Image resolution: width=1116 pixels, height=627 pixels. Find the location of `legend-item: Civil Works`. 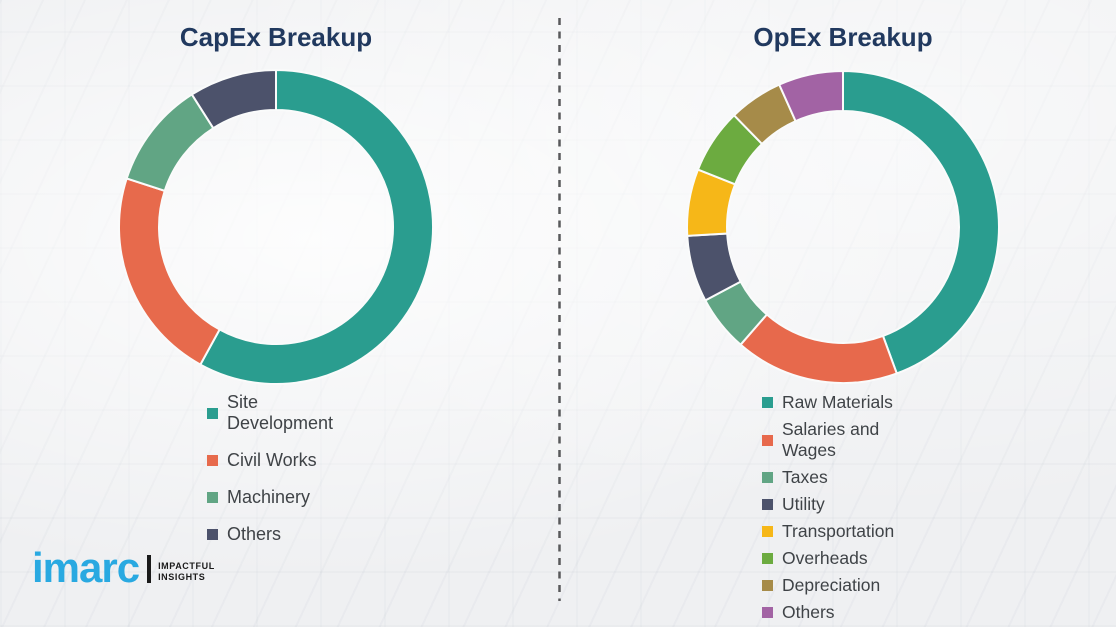

legend-item: Civil Works is located at coordinates (270, 460).